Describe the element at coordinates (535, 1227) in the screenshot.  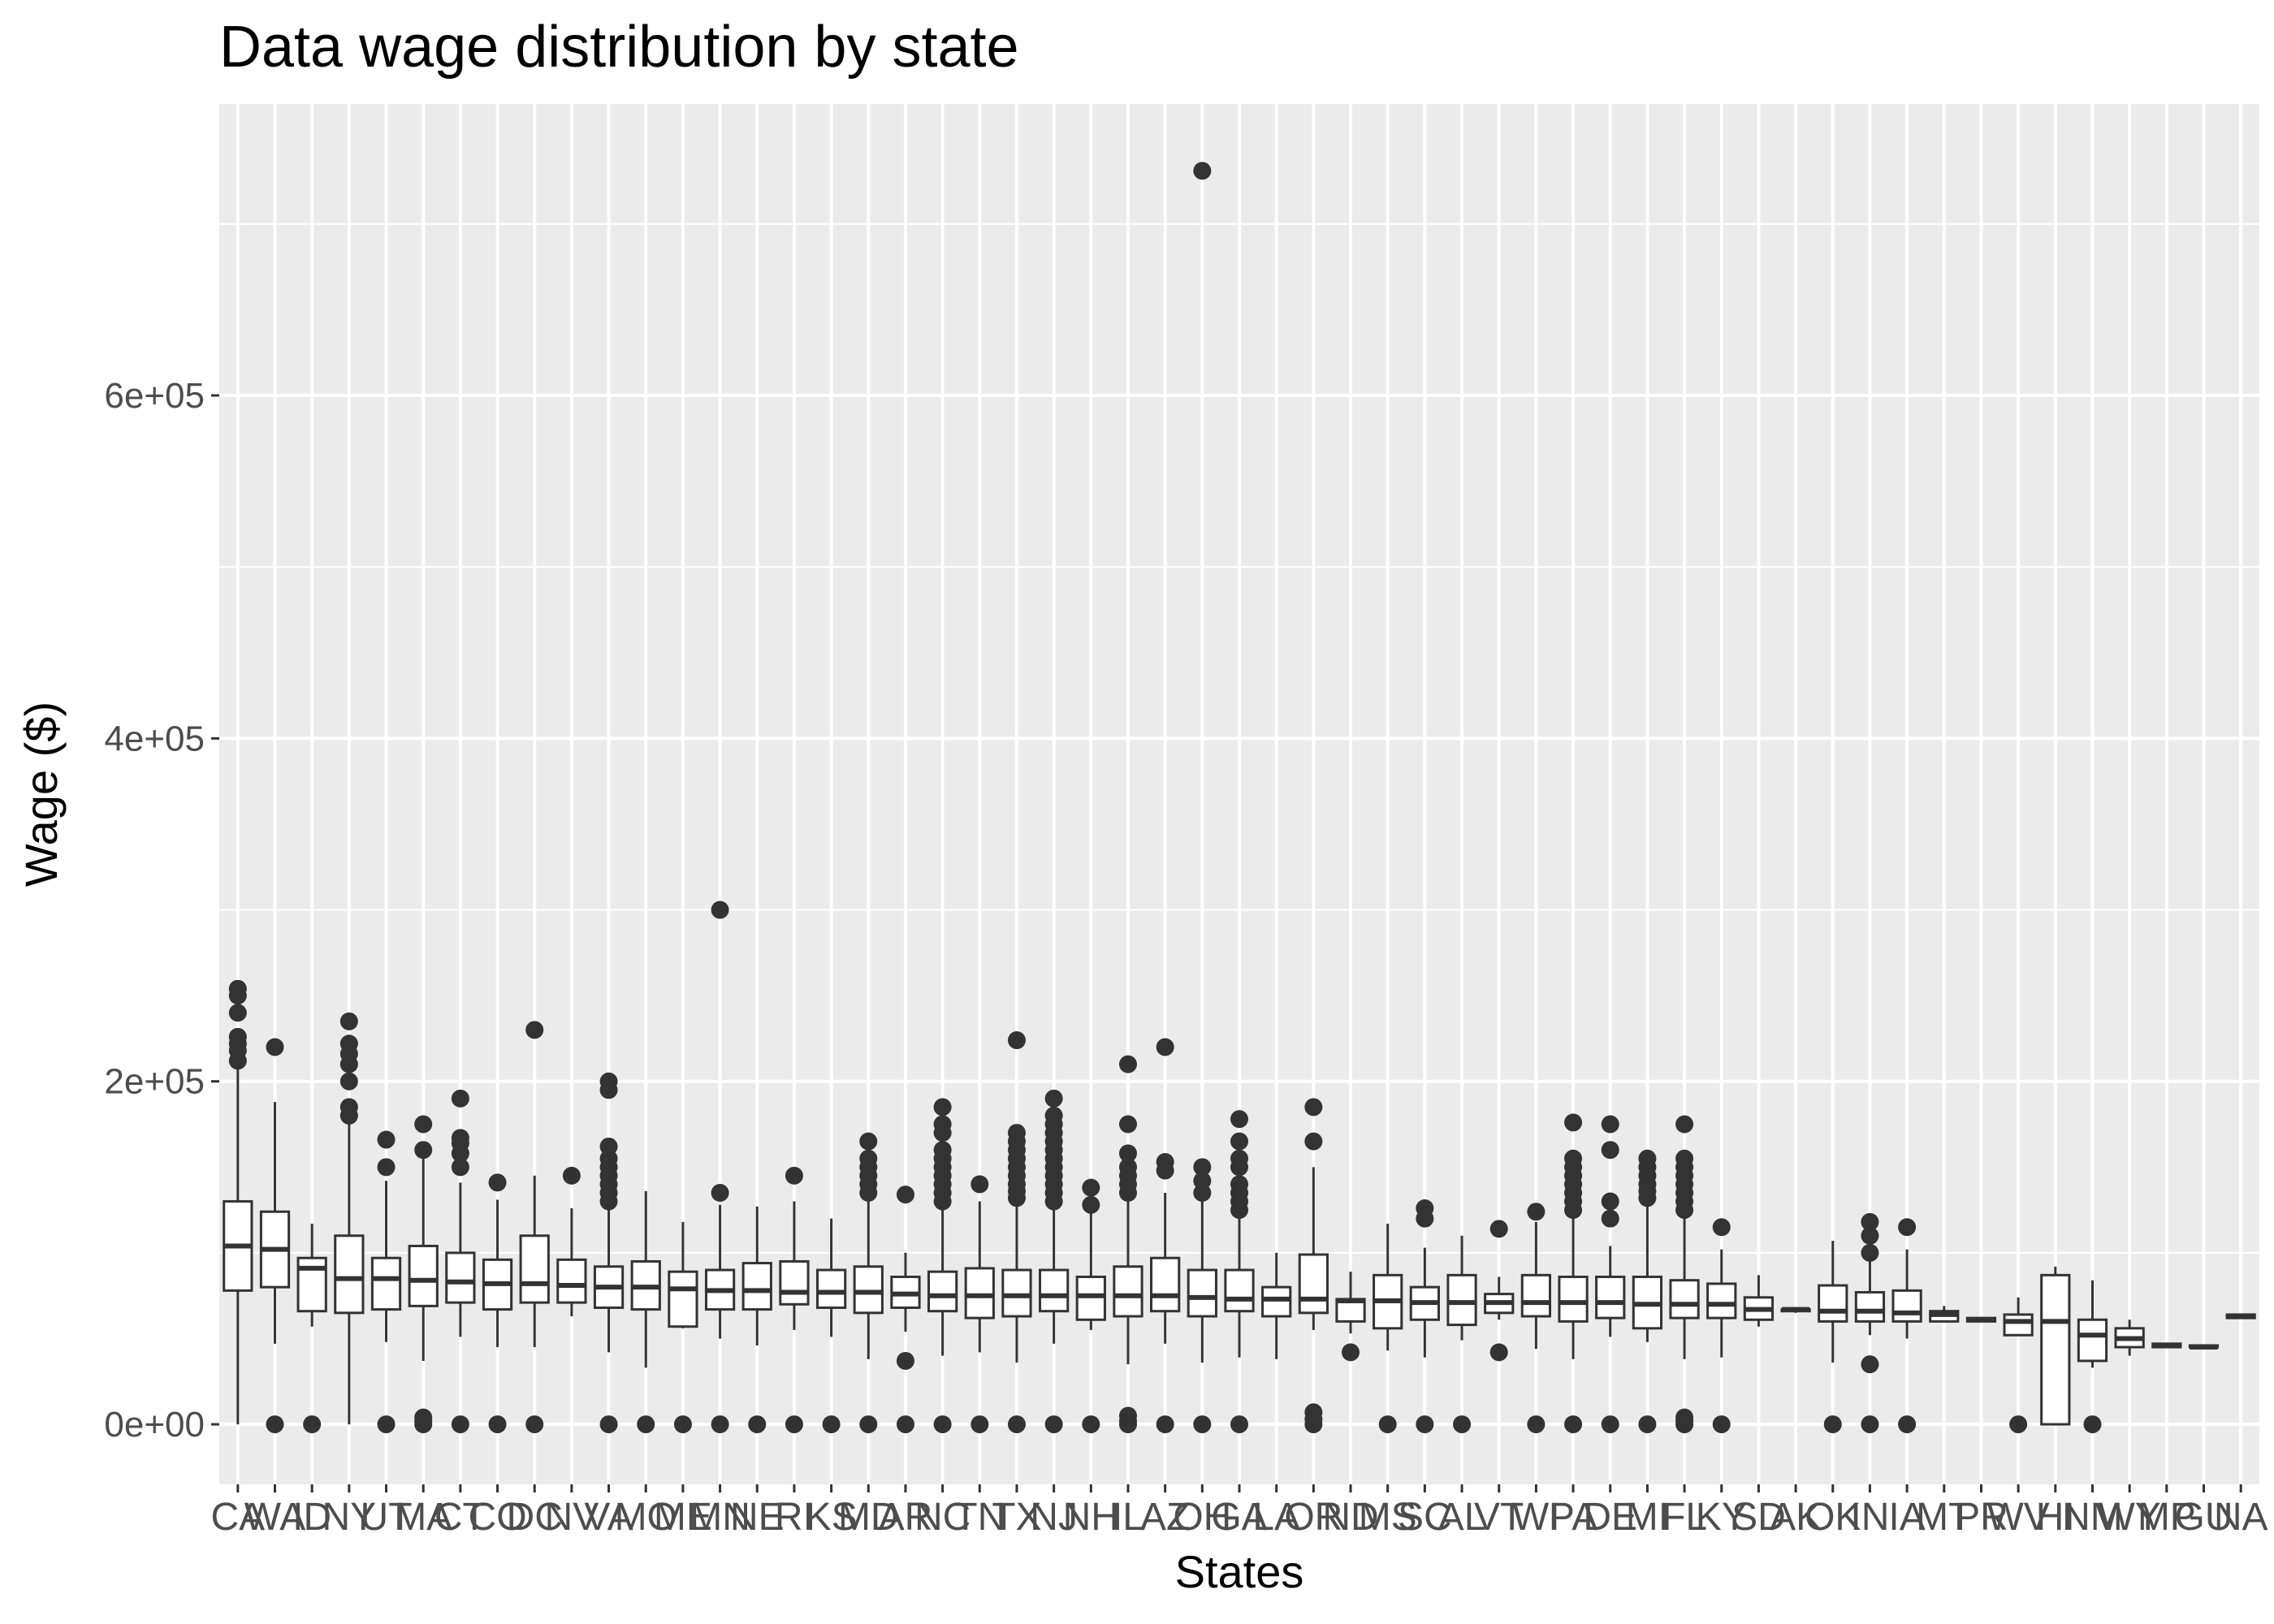
I see `box-dc` at that location.